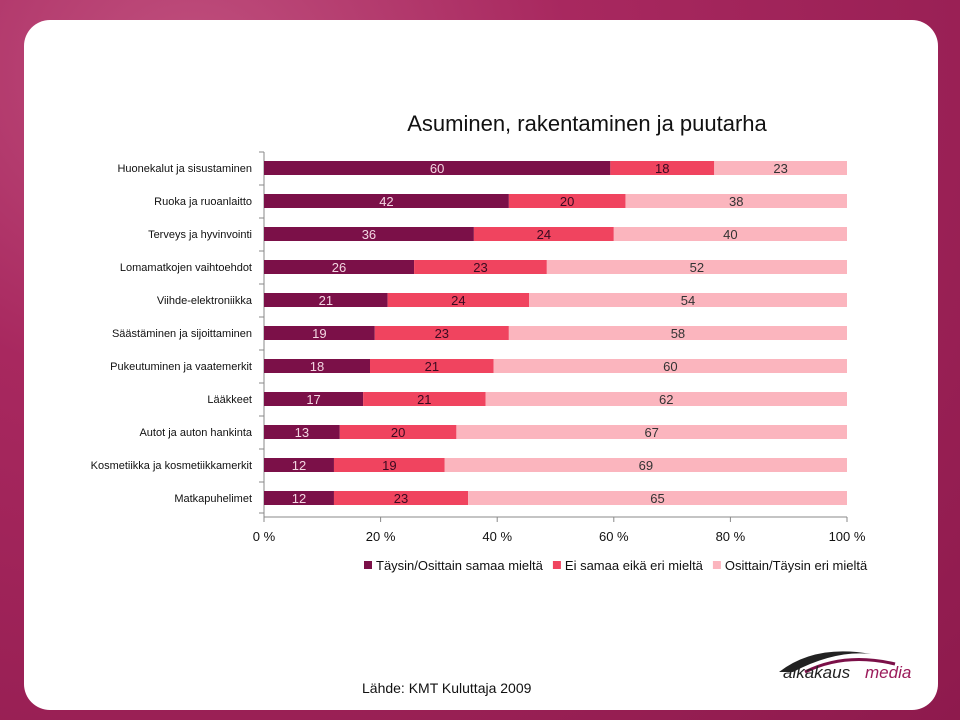  What do you see at coordinates (381, 536) in the screenshot?
I see `x-tick-label: 20 %` at bounding box center [381, 536].